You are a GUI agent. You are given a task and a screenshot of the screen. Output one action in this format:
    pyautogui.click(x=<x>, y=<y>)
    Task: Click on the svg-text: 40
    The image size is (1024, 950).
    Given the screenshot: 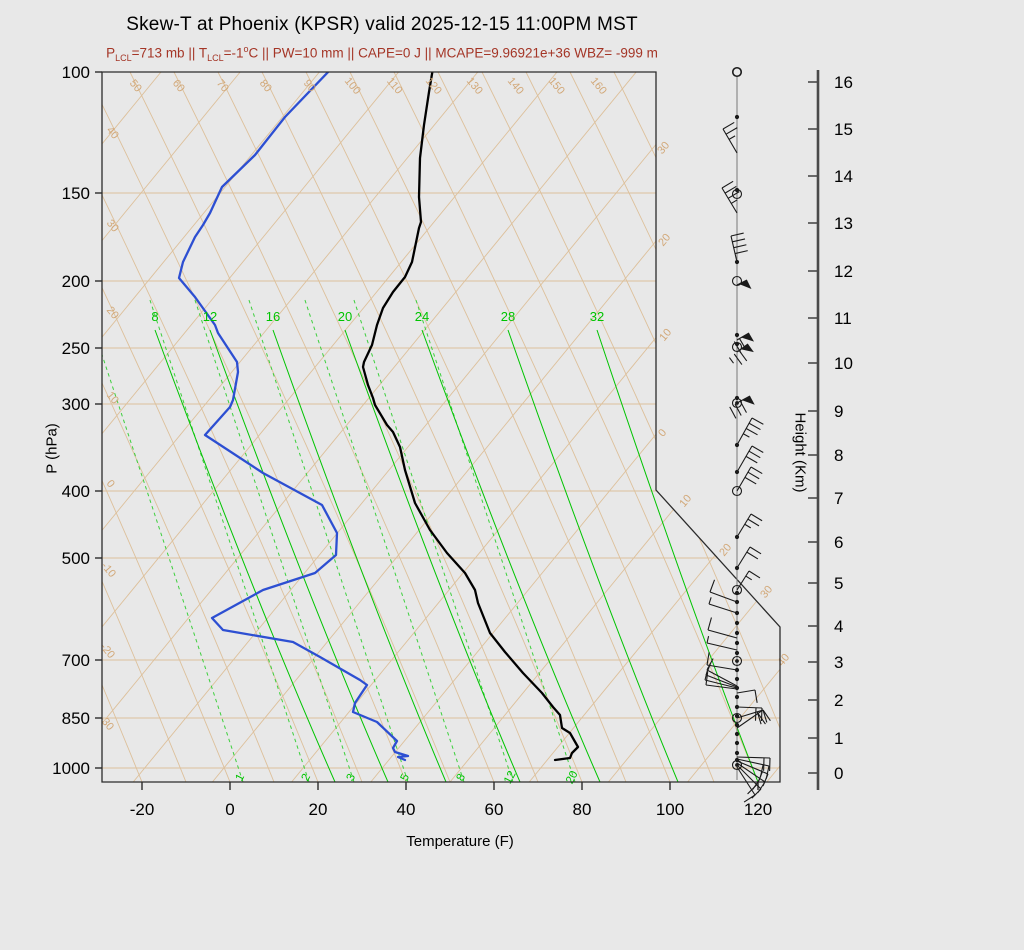 What is the action you would take?
    pyautogui.click(x=406, y=809)
    